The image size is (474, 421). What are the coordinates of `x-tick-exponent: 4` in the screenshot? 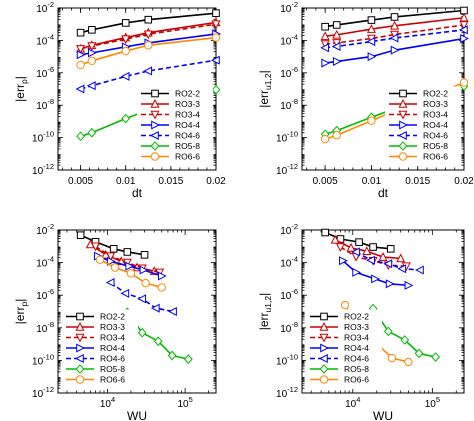 It's located at (113, 399).